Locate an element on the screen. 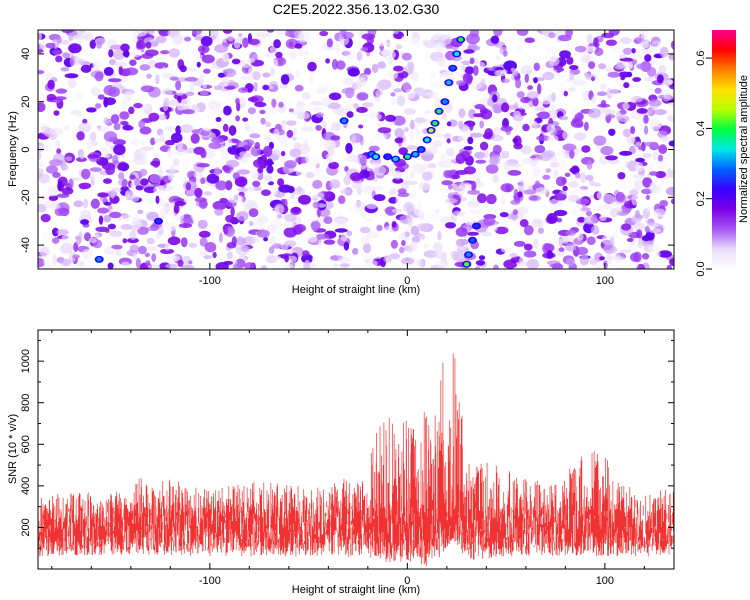 This screenshot has height=600, width=750. y-tick-label: -20 is located at coordinates (26, 197).